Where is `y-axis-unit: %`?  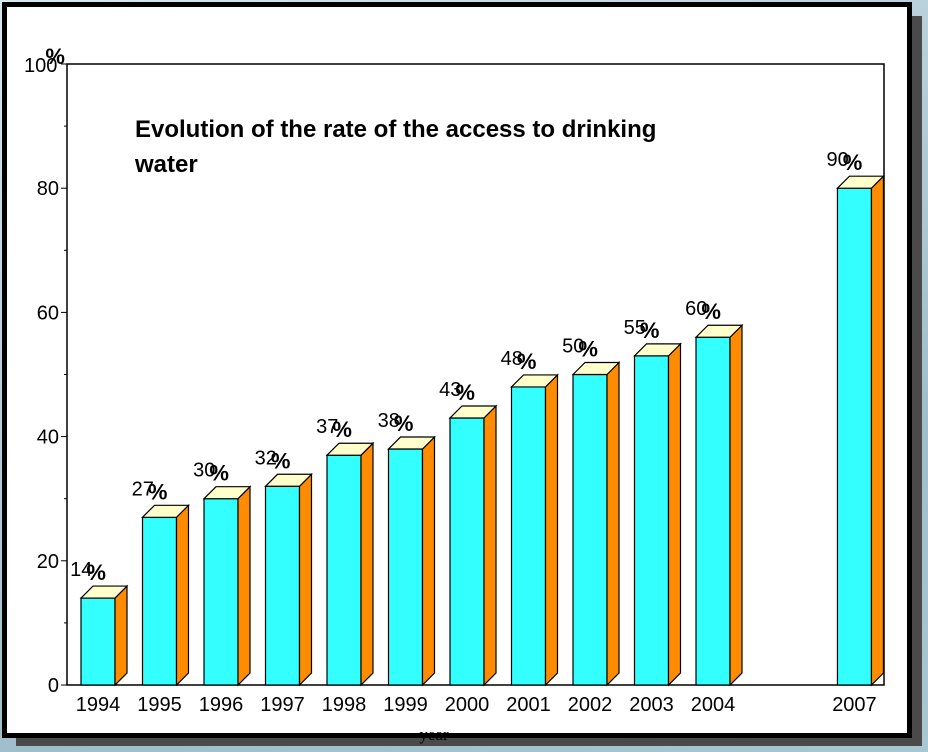
y-axis-unit: % is located at coordinates (55, 56).